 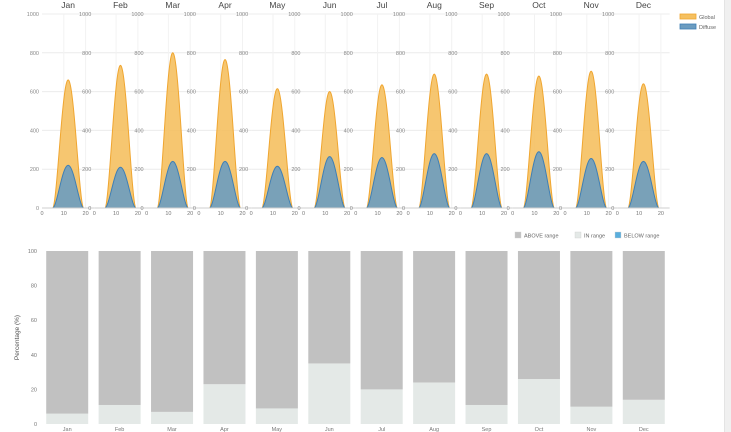 What do you see at coordinates (68, 144) in the screenshot?
I see `area-global-jan` at bounding box center [68, 144].